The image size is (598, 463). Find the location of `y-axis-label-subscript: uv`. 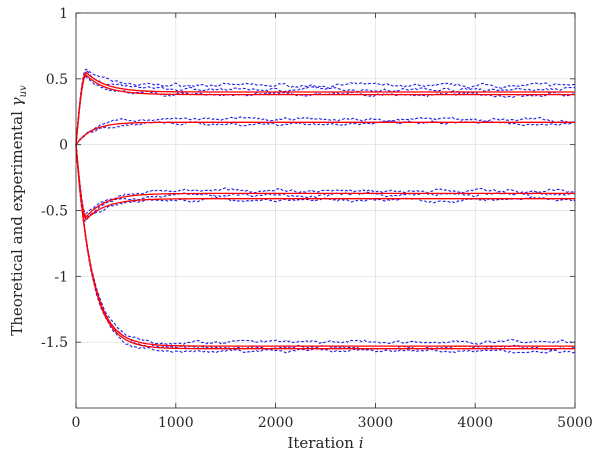

y-axis-label-subscript: uv is located at coordinates (23, 91).